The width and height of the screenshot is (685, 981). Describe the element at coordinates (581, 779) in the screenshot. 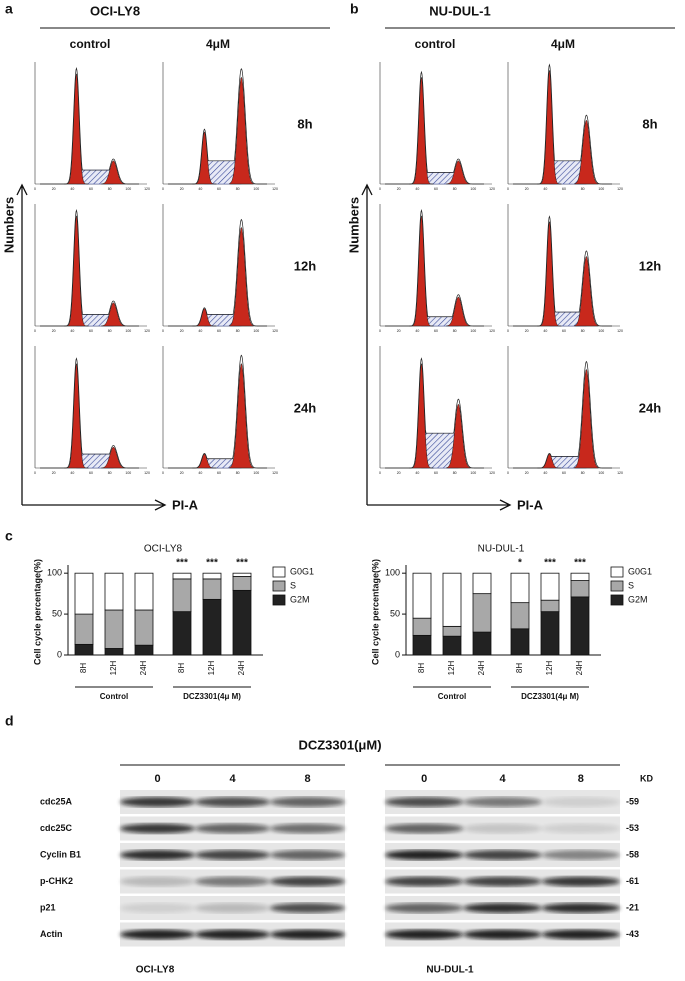

I see `dose-label: 8` at that location.